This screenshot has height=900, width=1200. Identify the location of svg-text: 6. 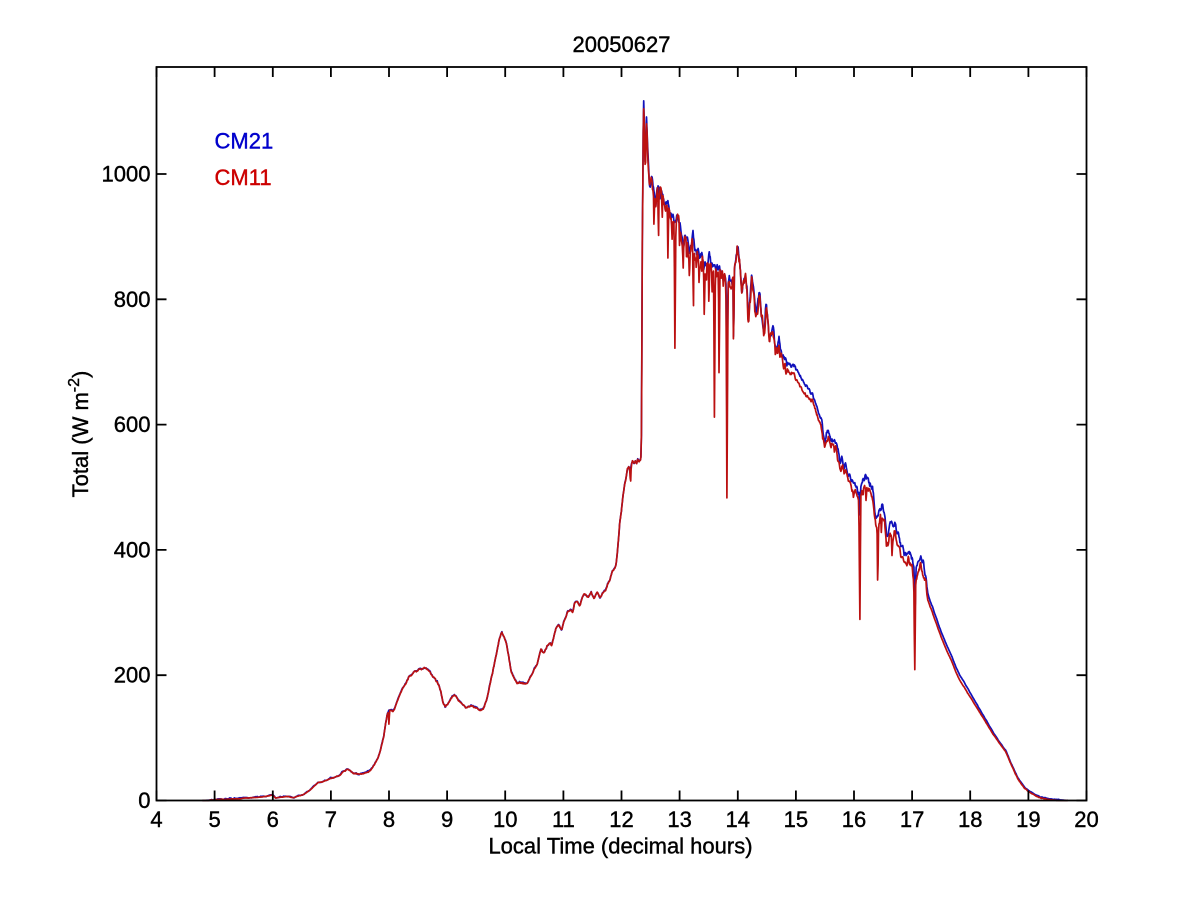
(273, 819).